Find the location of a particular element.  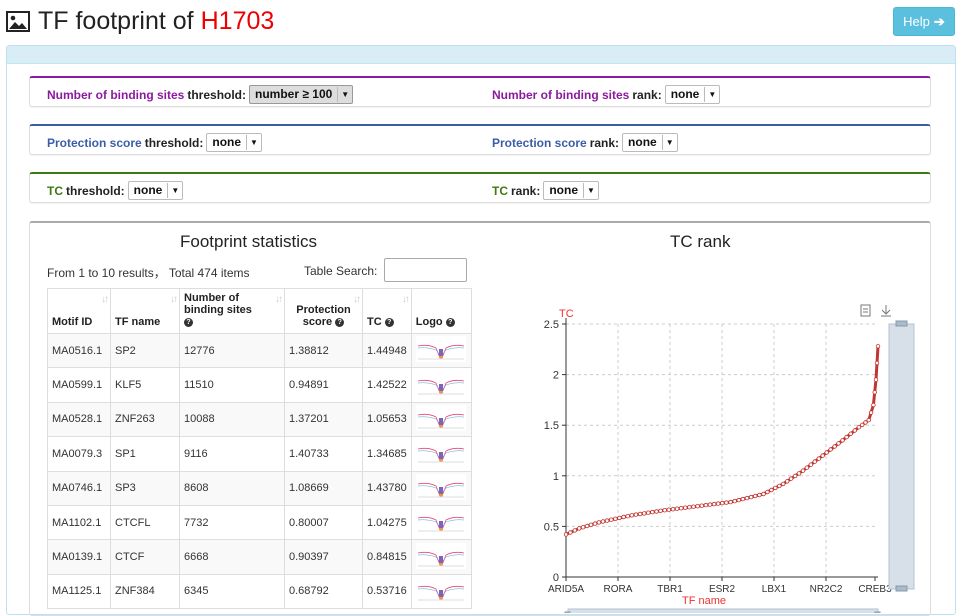

y-tick-label: 1 is located at coordinates (556, 477).